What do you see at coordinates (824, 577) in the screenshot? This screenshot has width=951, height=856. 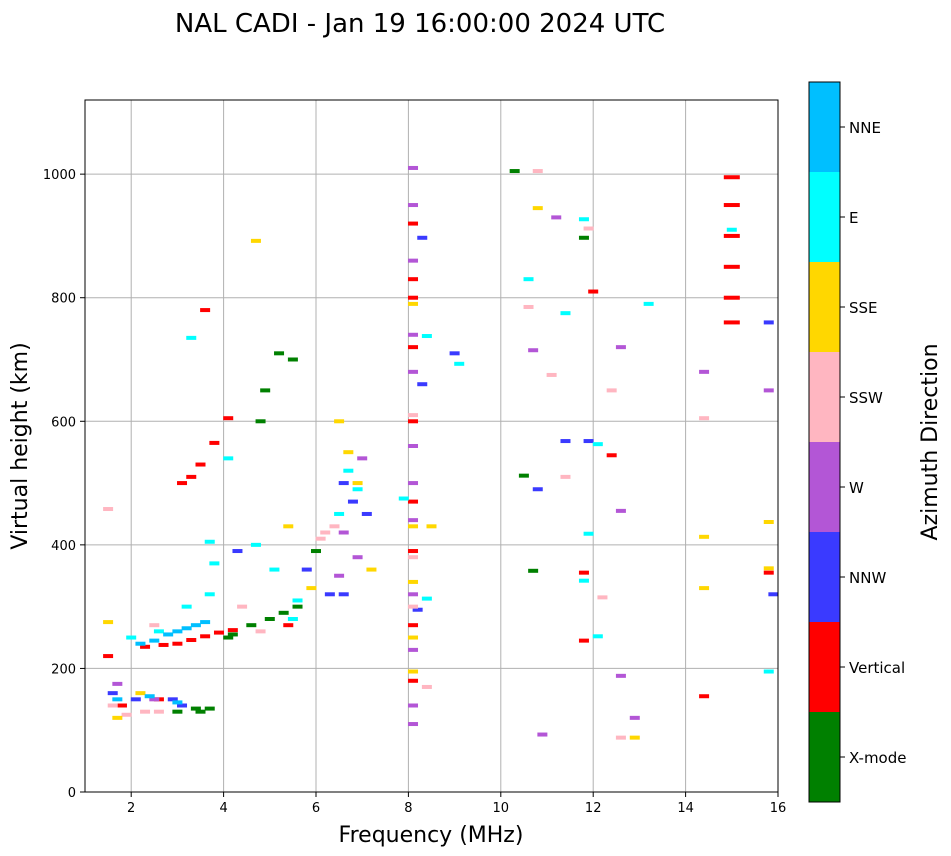 I see `colorbar-segment-nnw` at bounding box center [824, 577].